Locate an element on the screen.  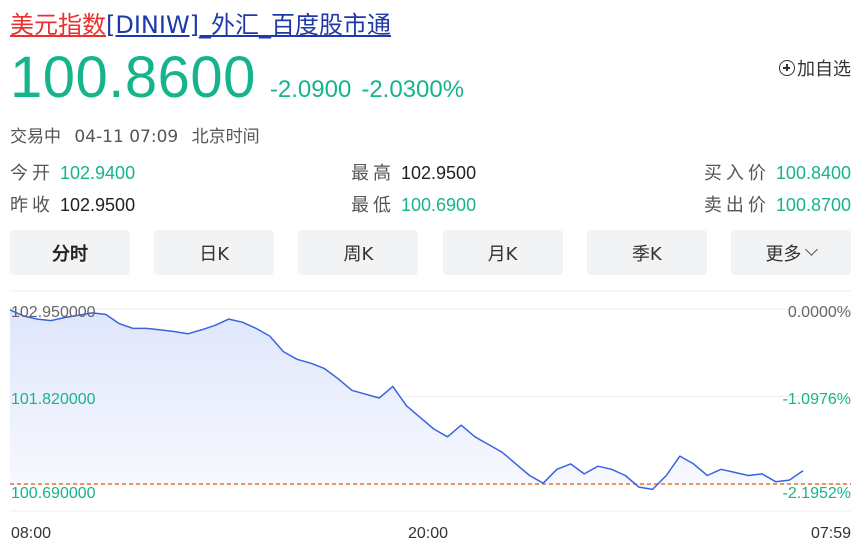
open-label: 今开 is located at coordinates (32, 173).